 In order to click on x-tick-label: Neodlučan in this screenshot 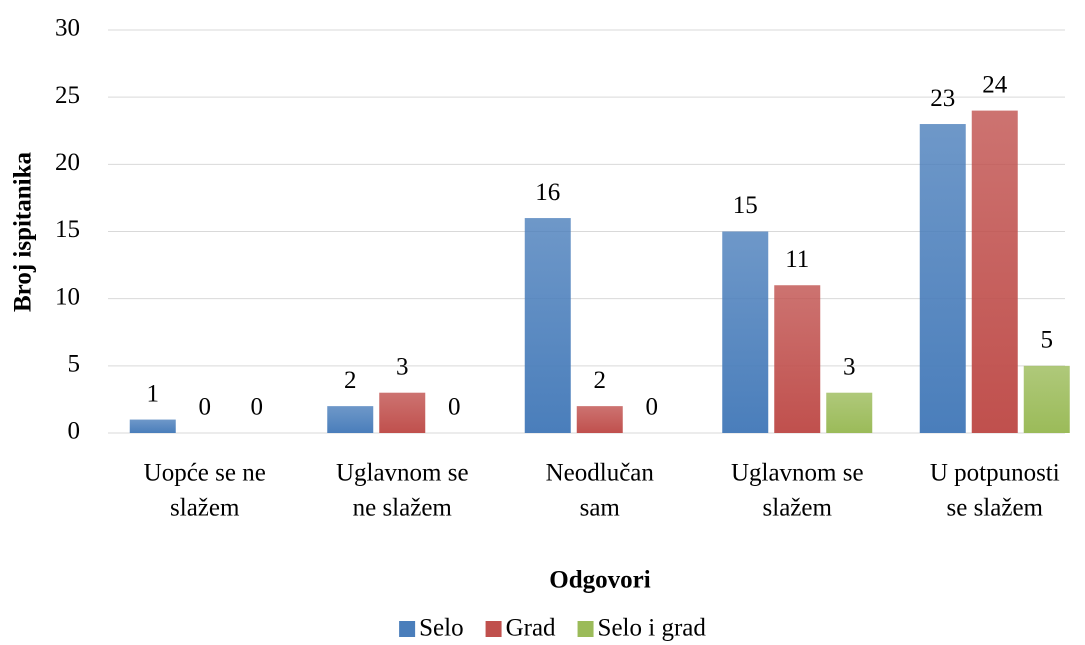, I will do `click(600, 473)`.